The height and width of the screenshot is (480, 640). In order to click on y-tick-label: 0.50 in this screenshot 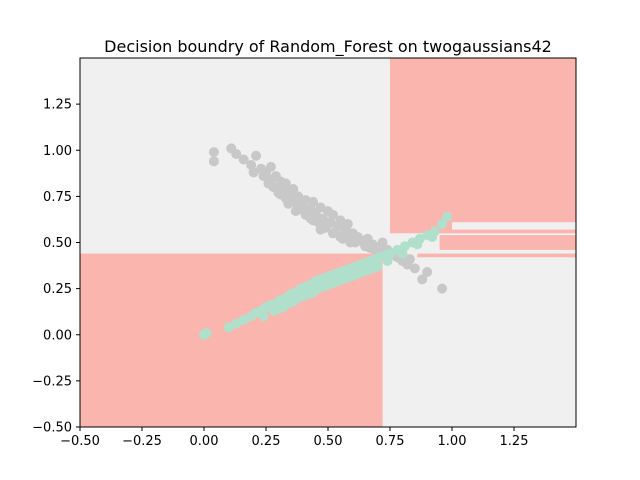, I will do `click(57, 243)`.